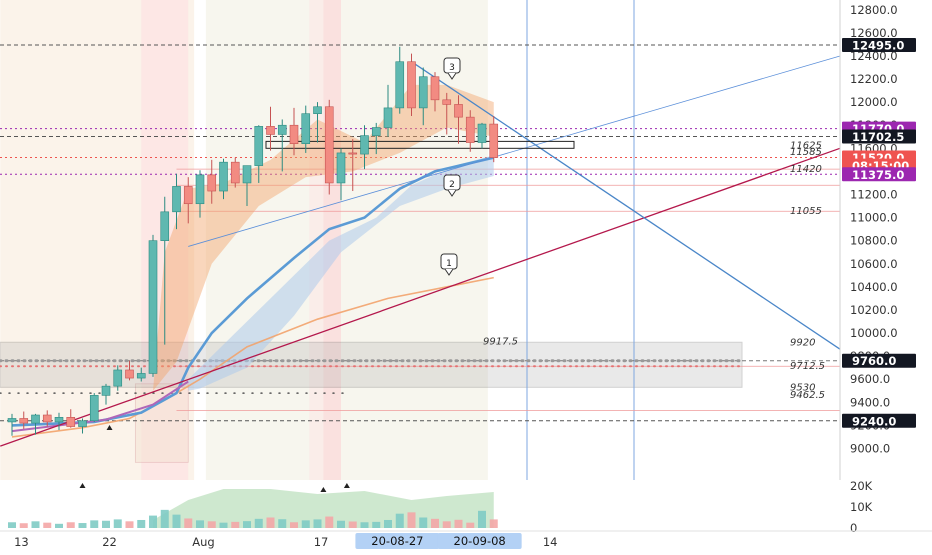  Describe the element at coordinates (874, 33) in the screenshot. I see `price-tick-label: 12600.0` at that location.